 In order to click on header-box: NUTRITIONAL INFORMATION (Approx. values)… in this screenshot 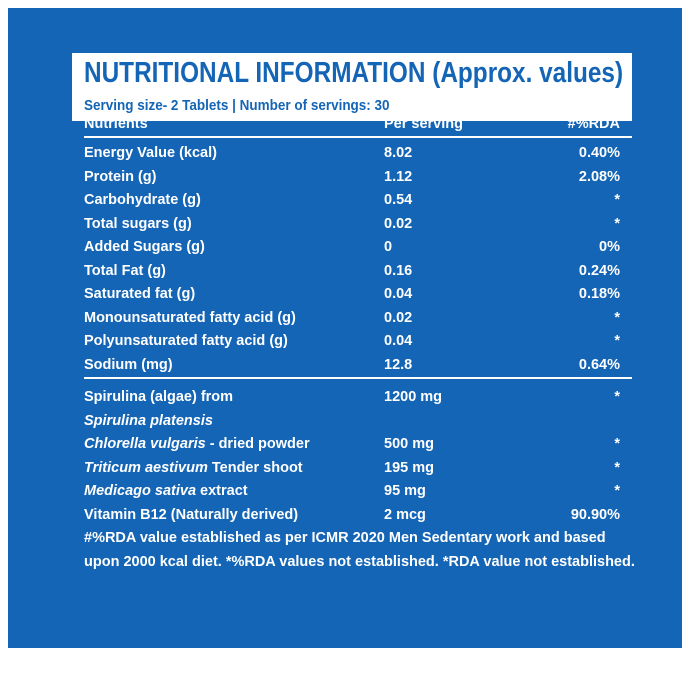, I will do `click(352, 87)`.